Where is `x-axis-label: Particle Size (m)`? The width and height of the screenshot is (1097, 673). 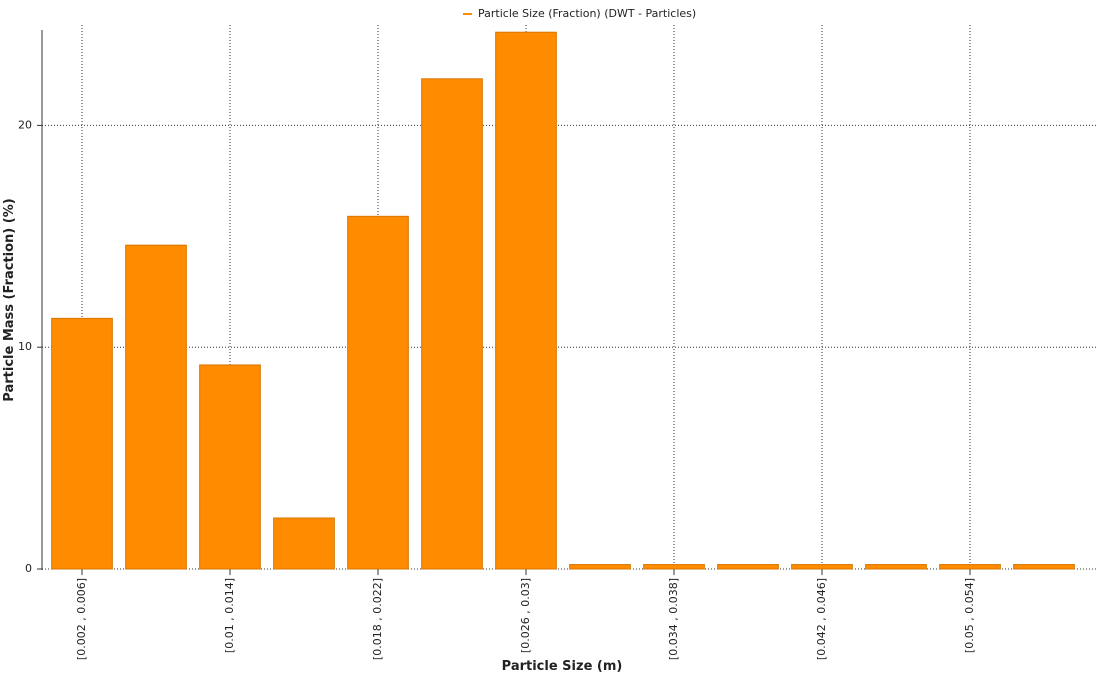
x-axis-label: Particle Size (m) is located at coordinates (562, 666).